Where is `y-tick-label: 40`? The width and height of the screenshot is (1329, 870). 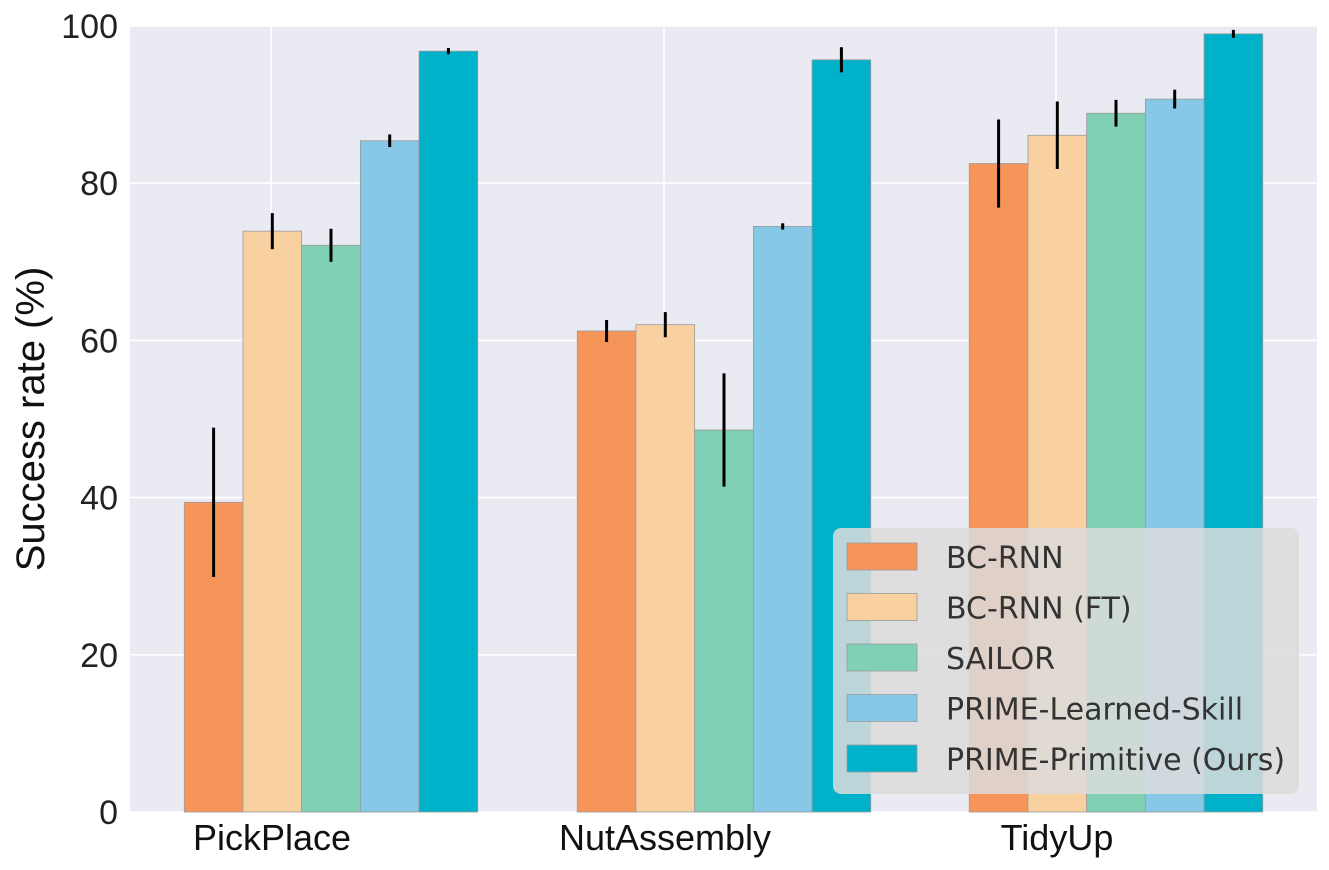
y-tick-label: 40 is located at coordinates (99, 499).